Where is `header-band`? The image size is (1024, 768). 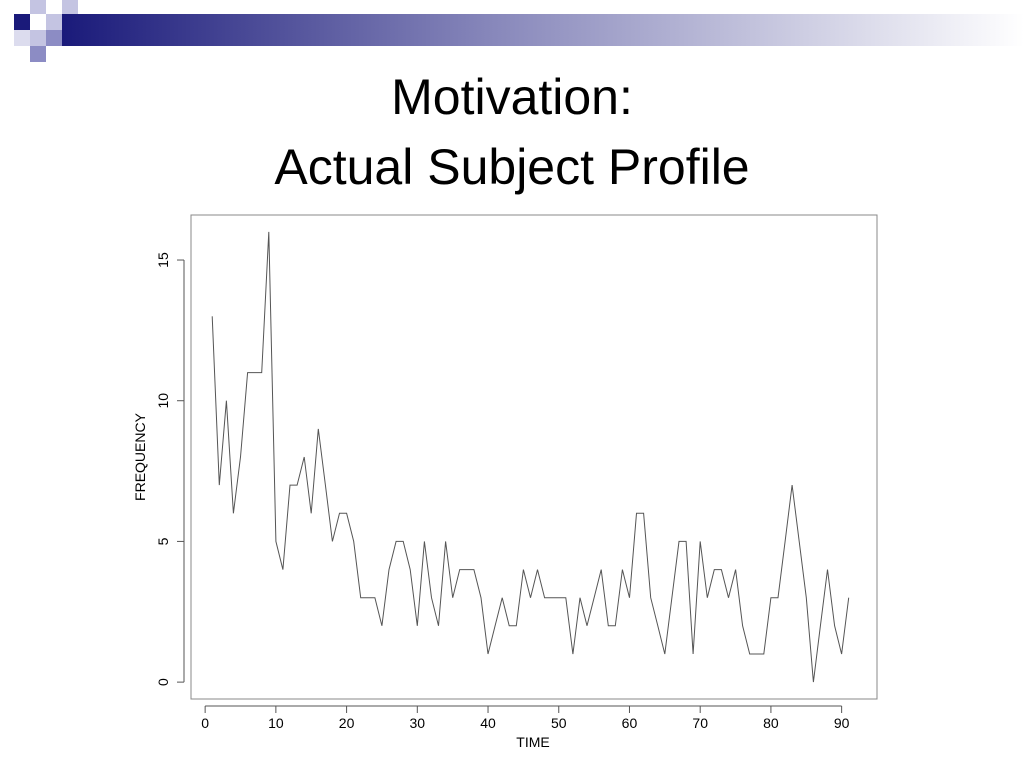 header-band is located at coordinates (519, 31).